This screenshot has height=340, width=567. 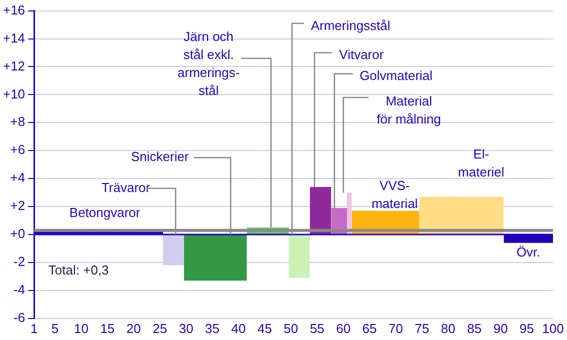 What do you see at coordinates (527, 328) in the screenshot?
I see `x-tick-label: 95` at bounding box center [527, 328].